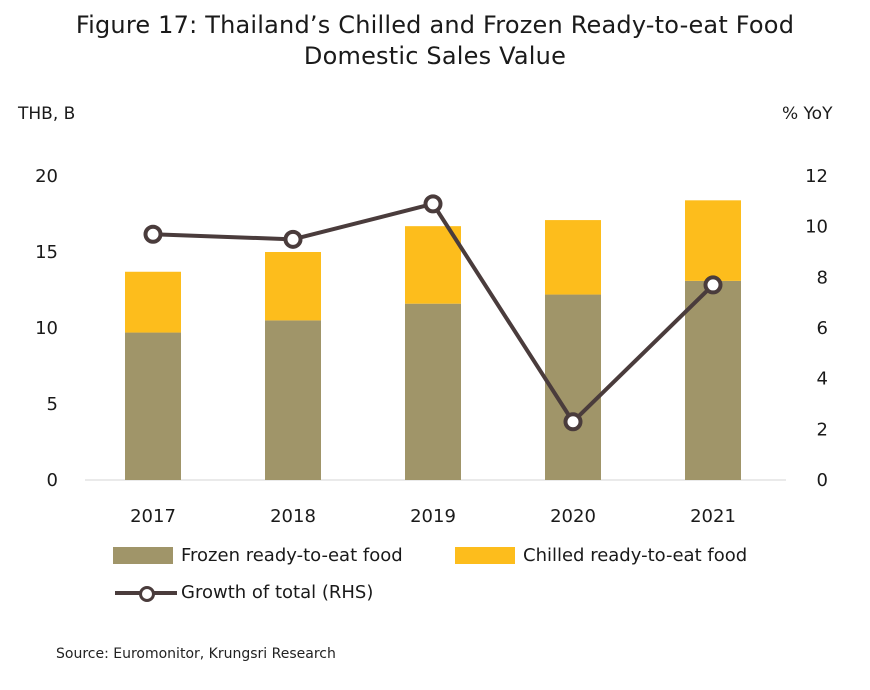 The width and height of the screenshot is (870, 690). What do you see at coordinates (46, 176) in the screenshot?
I see `left-tick-label: 20` at bounding box center [46, 176].